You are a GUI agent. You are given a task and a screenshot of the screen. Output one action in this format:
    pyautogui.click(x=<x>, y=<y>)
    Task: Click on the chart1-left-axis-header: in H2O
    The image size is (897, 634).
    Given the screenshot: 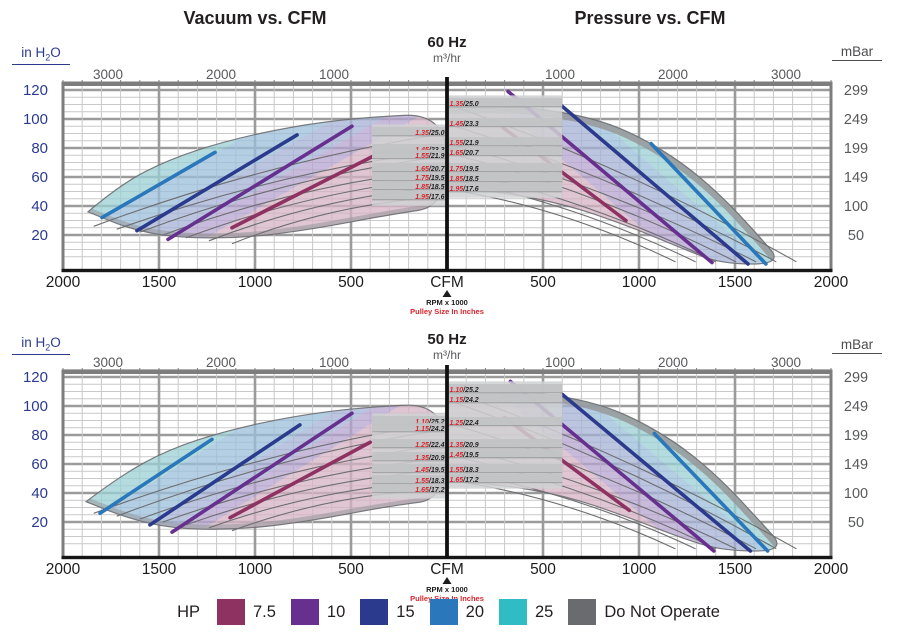 What is the action you would take?
    pyautogui.click(x=41, y=55)
    